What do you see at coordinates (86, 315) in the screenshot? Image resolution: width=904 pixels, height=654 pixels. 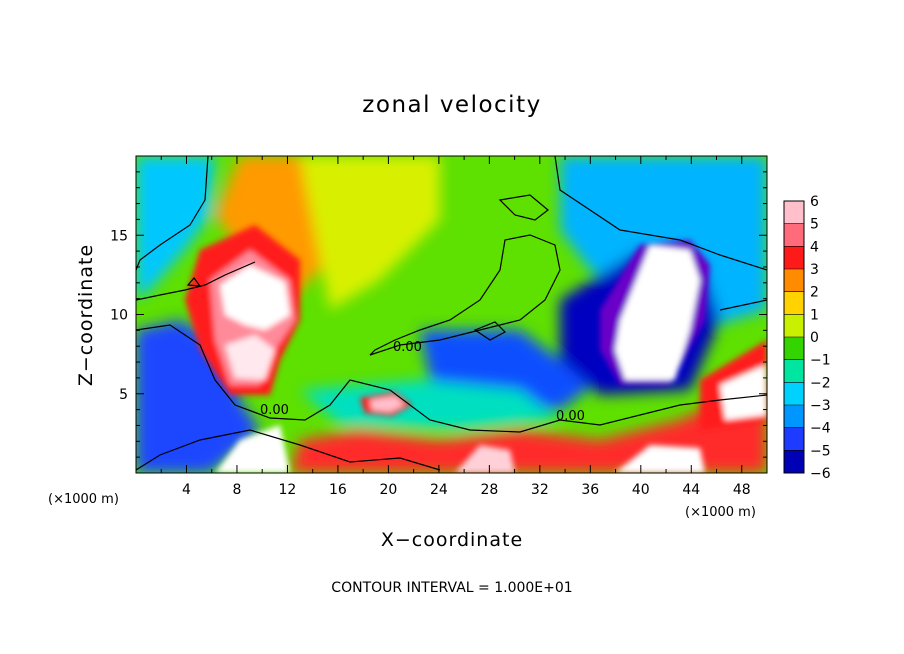 I see `y-axis-label: Z−coordinate` at bounding box center [86, 315].